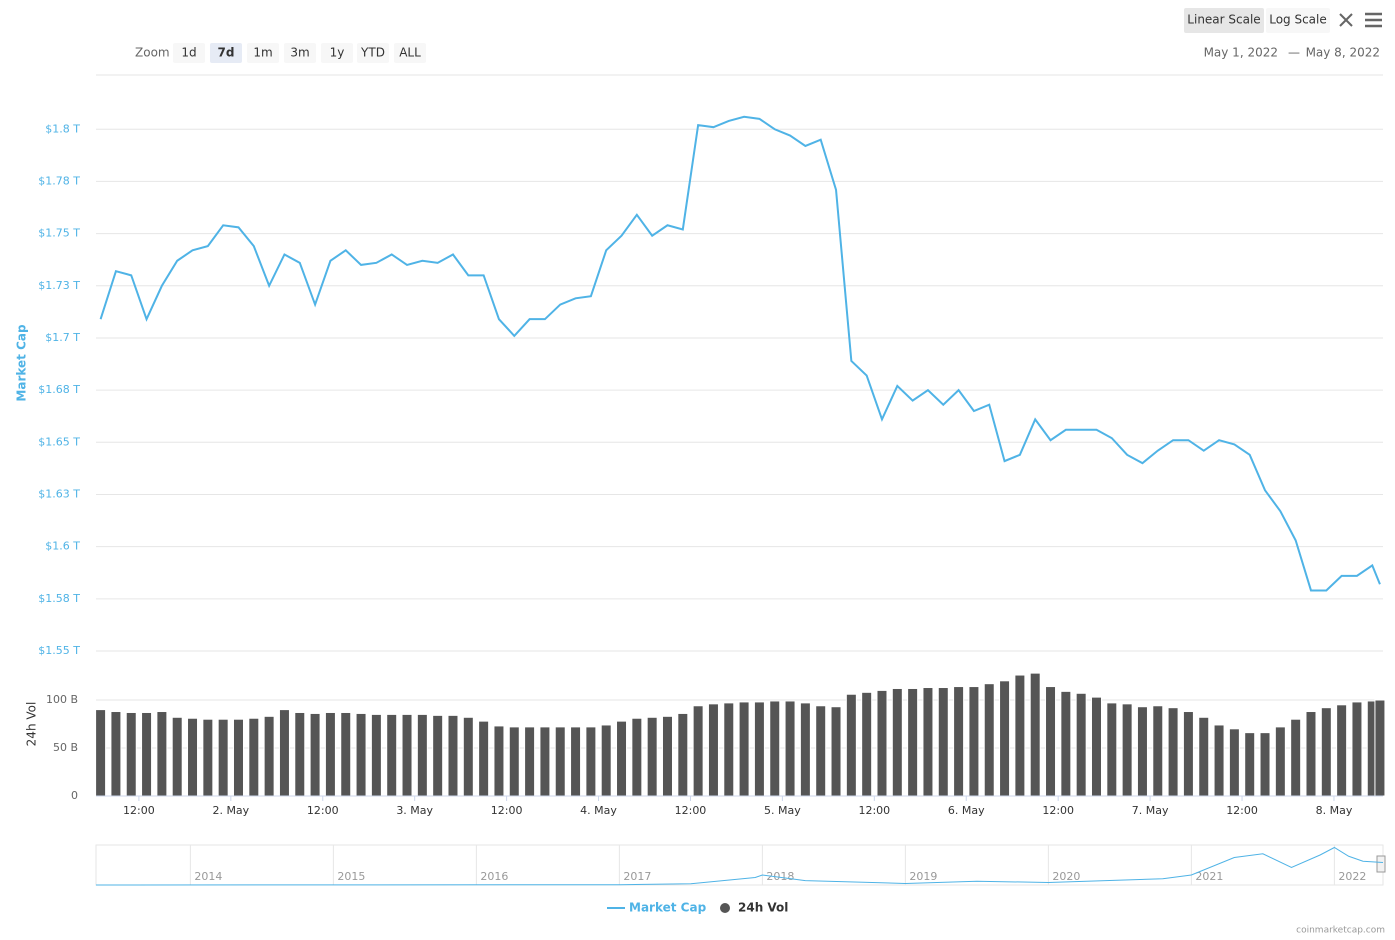 This screenshot has height=940, width=1395. I want to click on range-from: May 1, 2022, so click(1241, 53).